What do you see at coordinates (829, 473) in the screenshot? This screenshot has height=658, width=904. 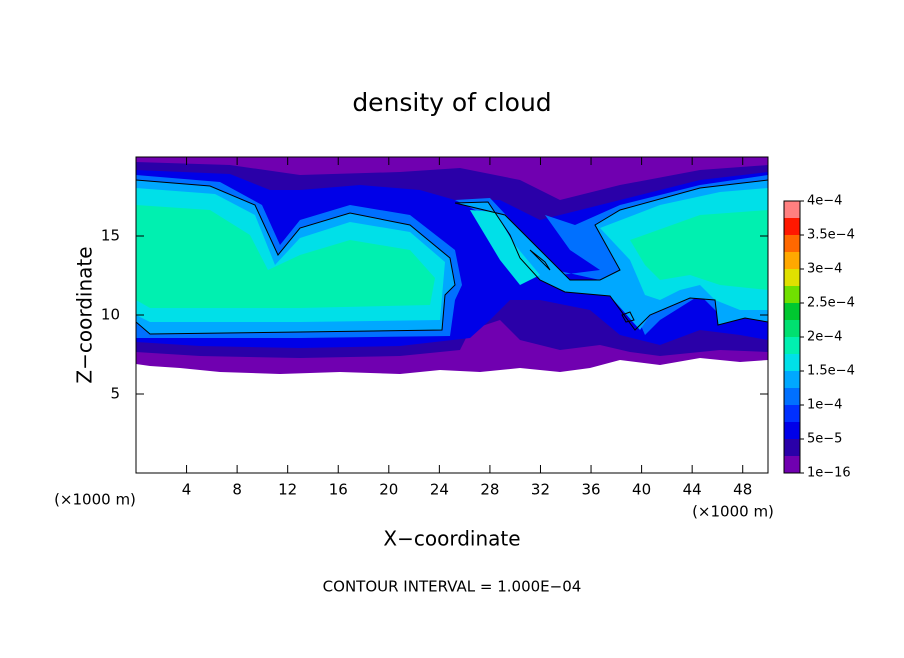 I see `colorbar-label: 1e−16` at bounding box center [829, 473].